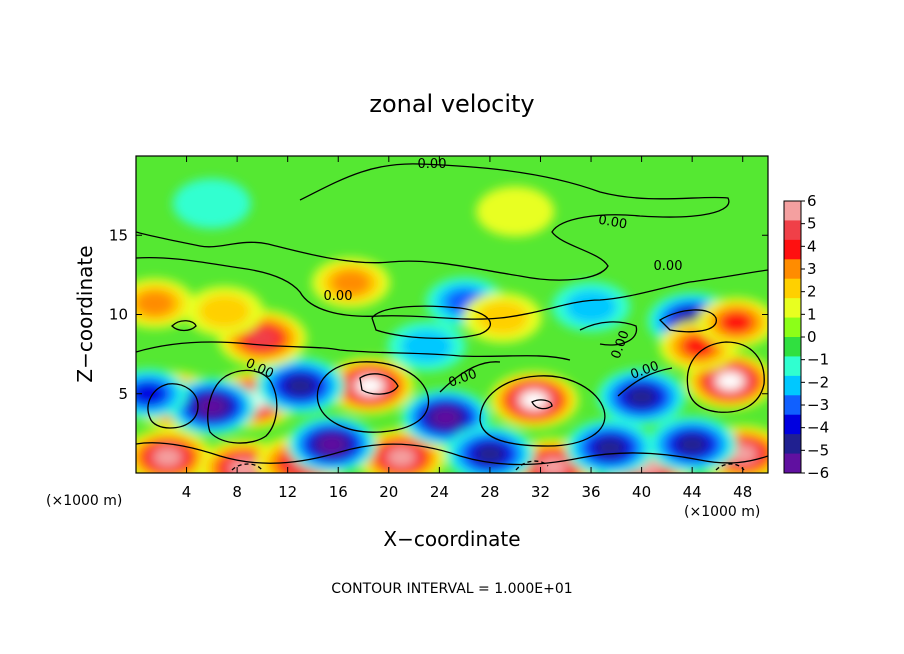 The image size is (904, 654). I want to click on colorbar-tick-label: 0, so click(812, 337).